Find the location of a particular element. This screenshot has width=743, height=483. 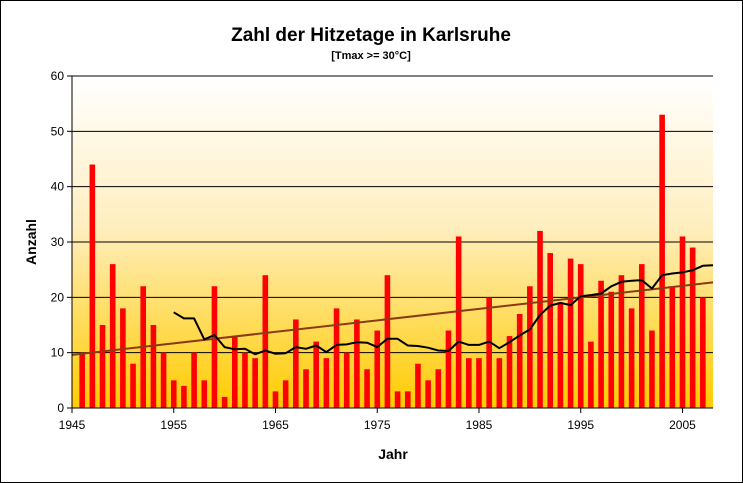

trend-line is located at coordinates (392, 318).